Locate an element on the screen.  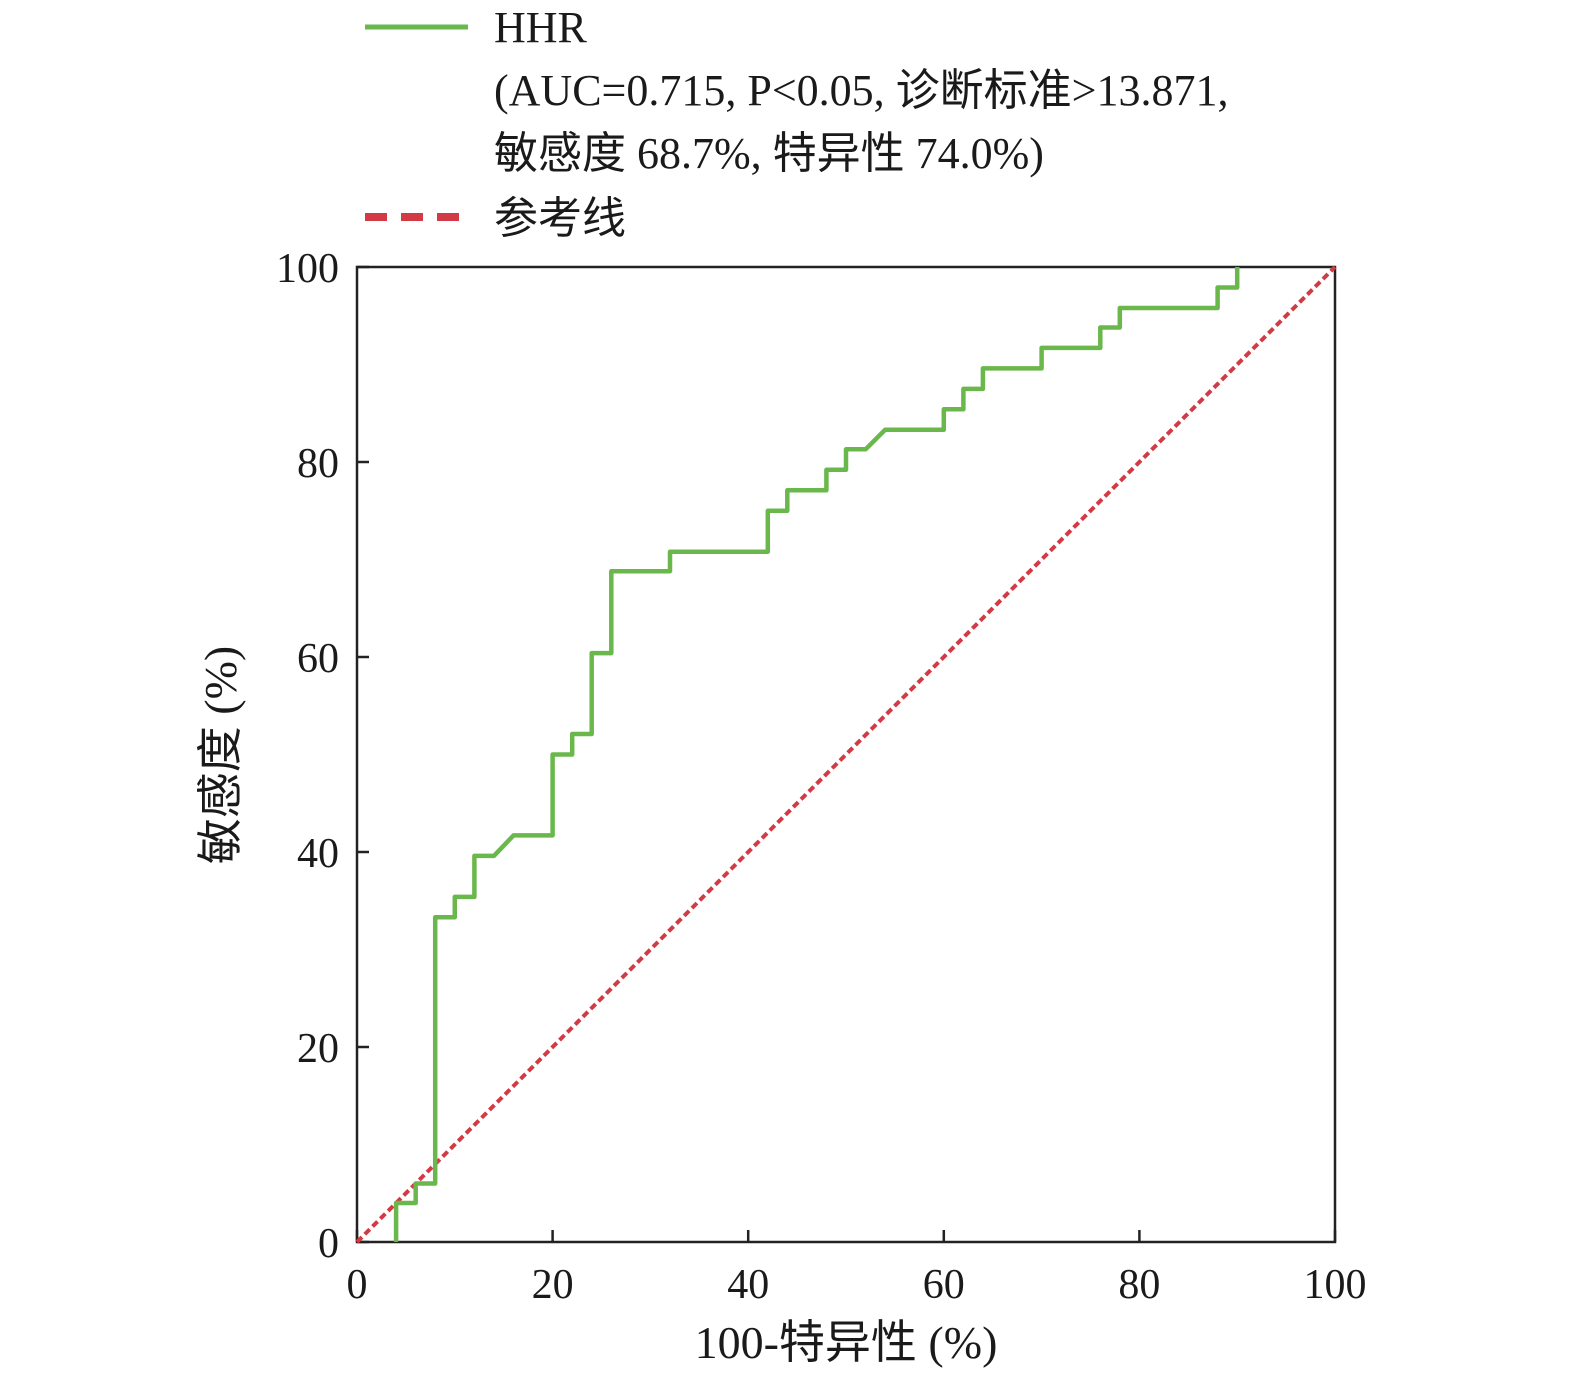
x-tick-label: 40 is located at coordinates (748, 1285).